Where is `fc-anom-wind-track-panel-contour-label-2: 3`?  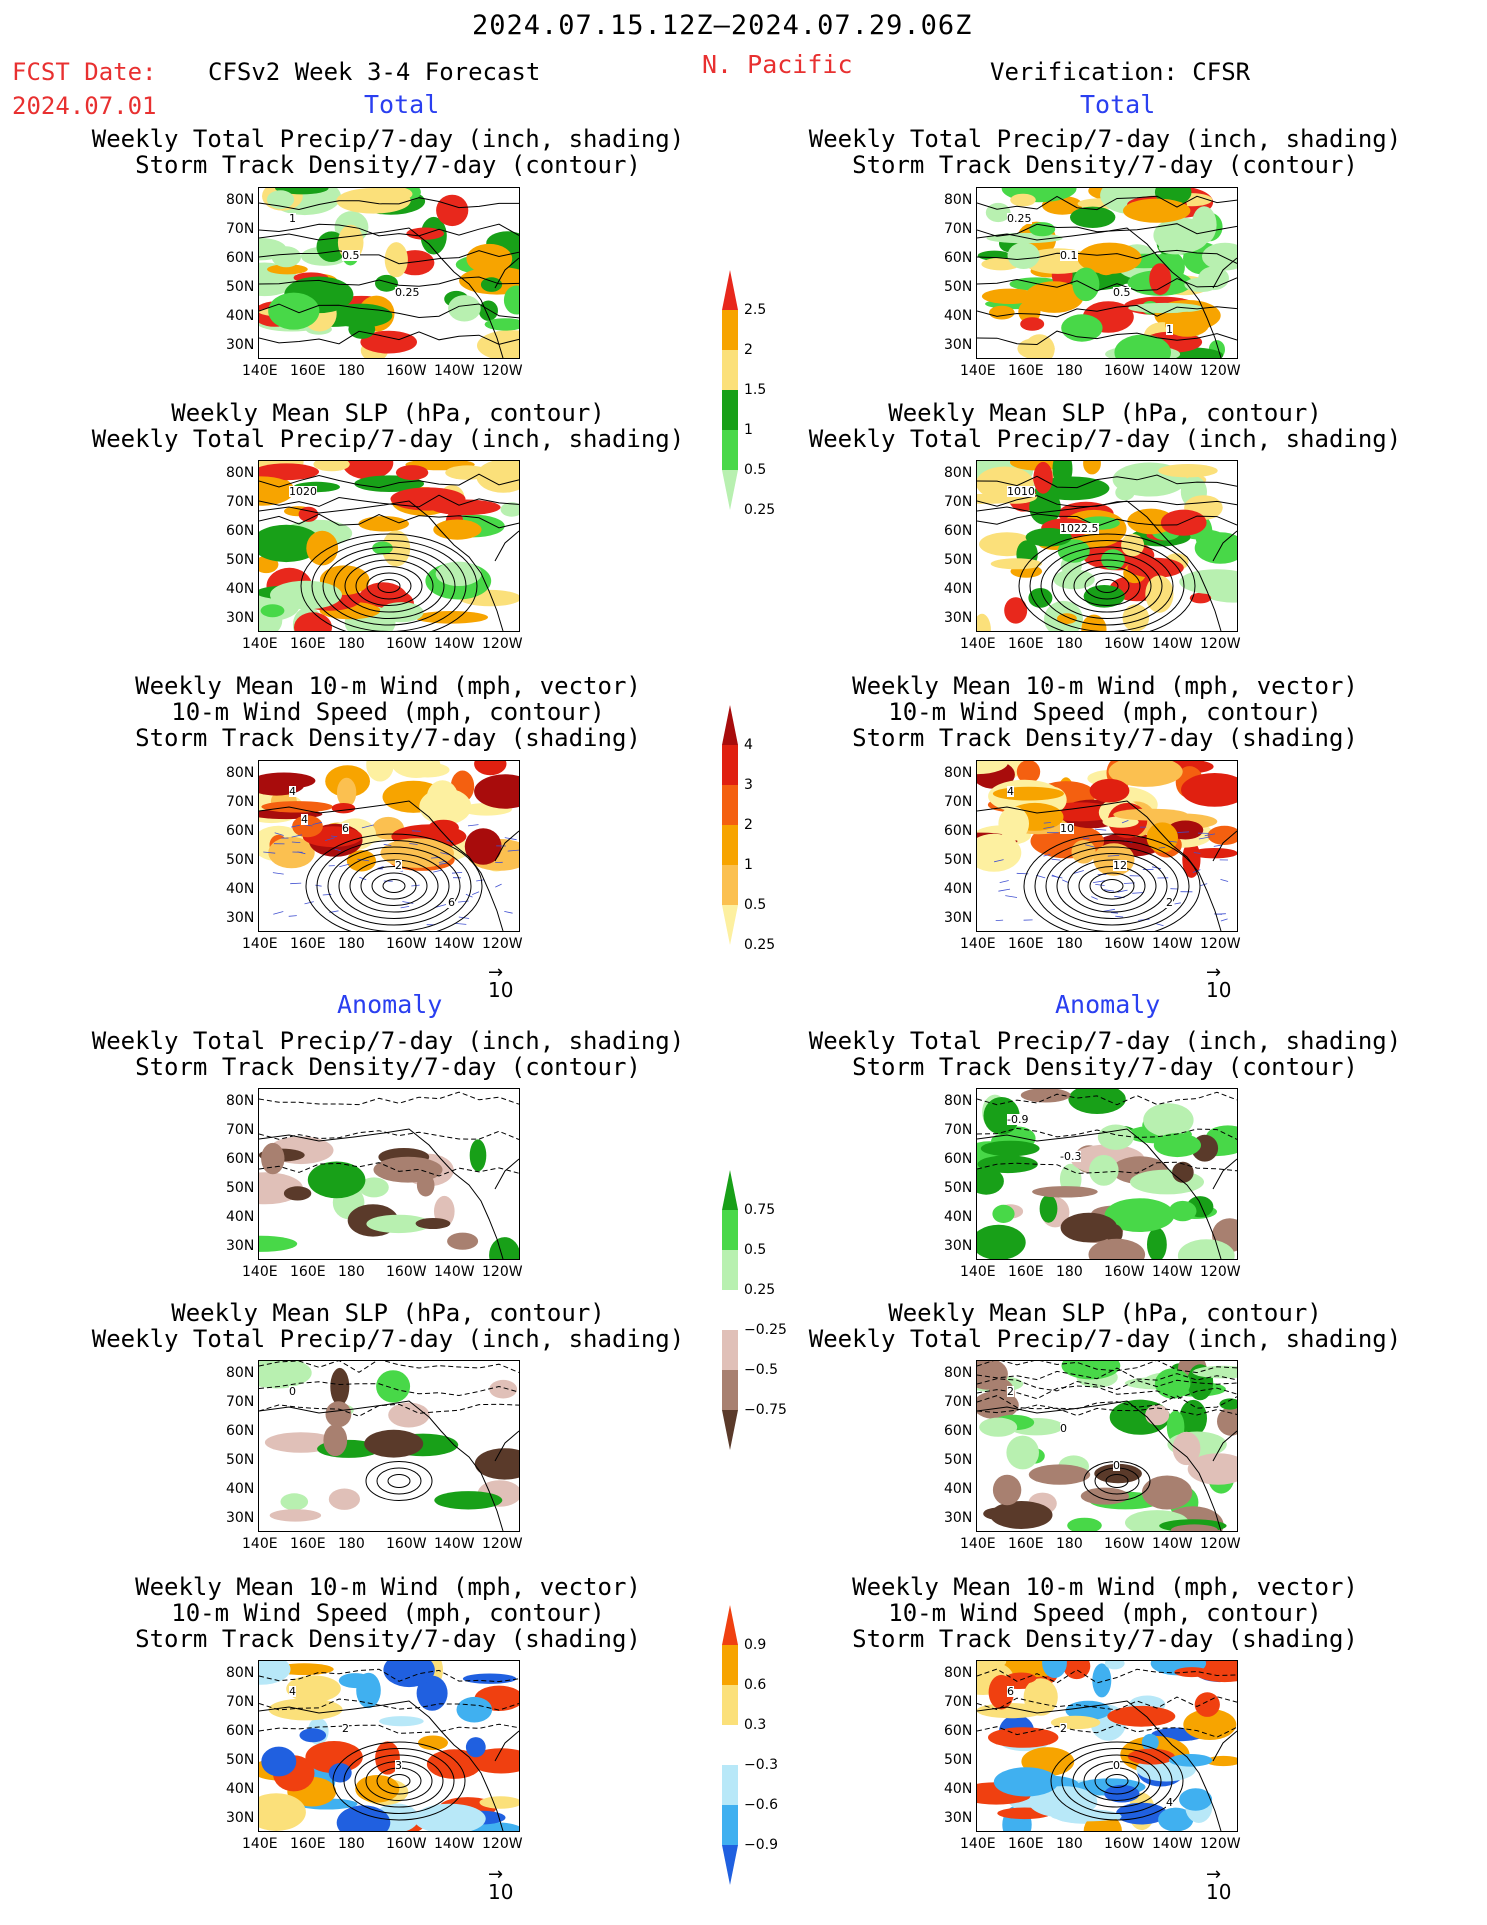 fc-anom-wind-track-panel-contour-label-2: 3 is located at coordinates (398, 1765).